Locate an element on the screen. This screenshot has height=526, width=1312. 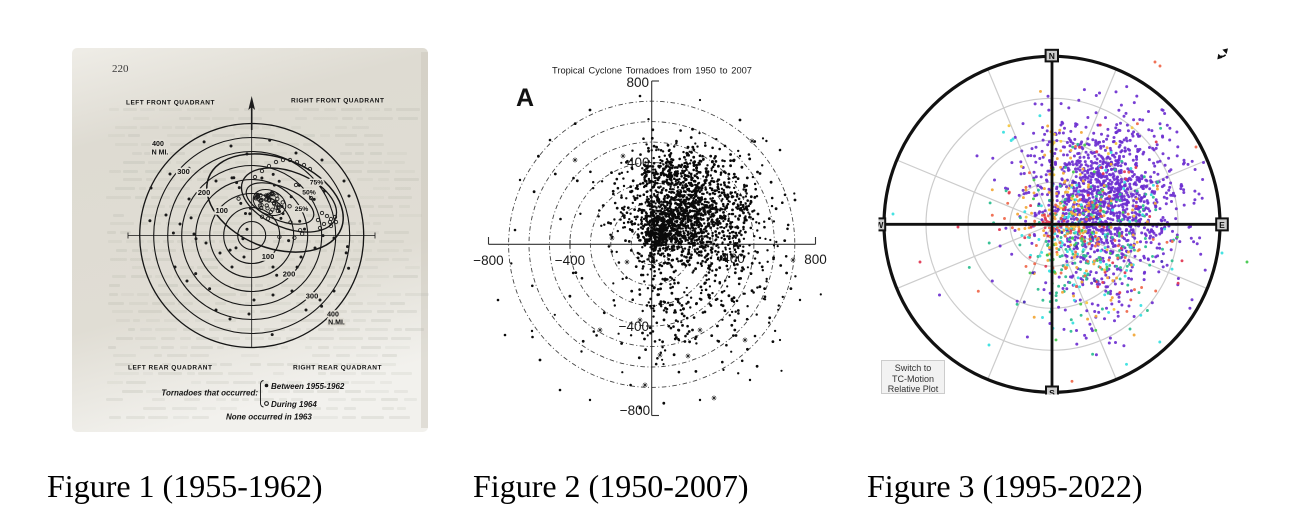
svg-text: Tornadoes that occurred: is located at coordinates (209, 393).